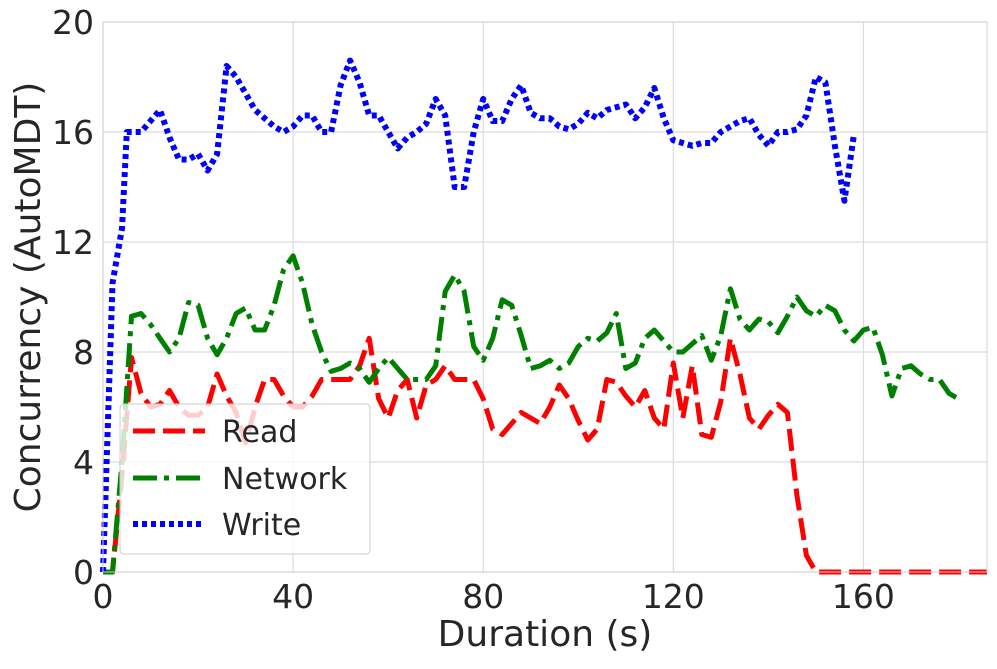 The height and width of the screenshot is (669, 997). What do you see at coordinates (73, 22) in the screenshot?
I see `y-tick-label: 20` at bounding box center [73, 22].